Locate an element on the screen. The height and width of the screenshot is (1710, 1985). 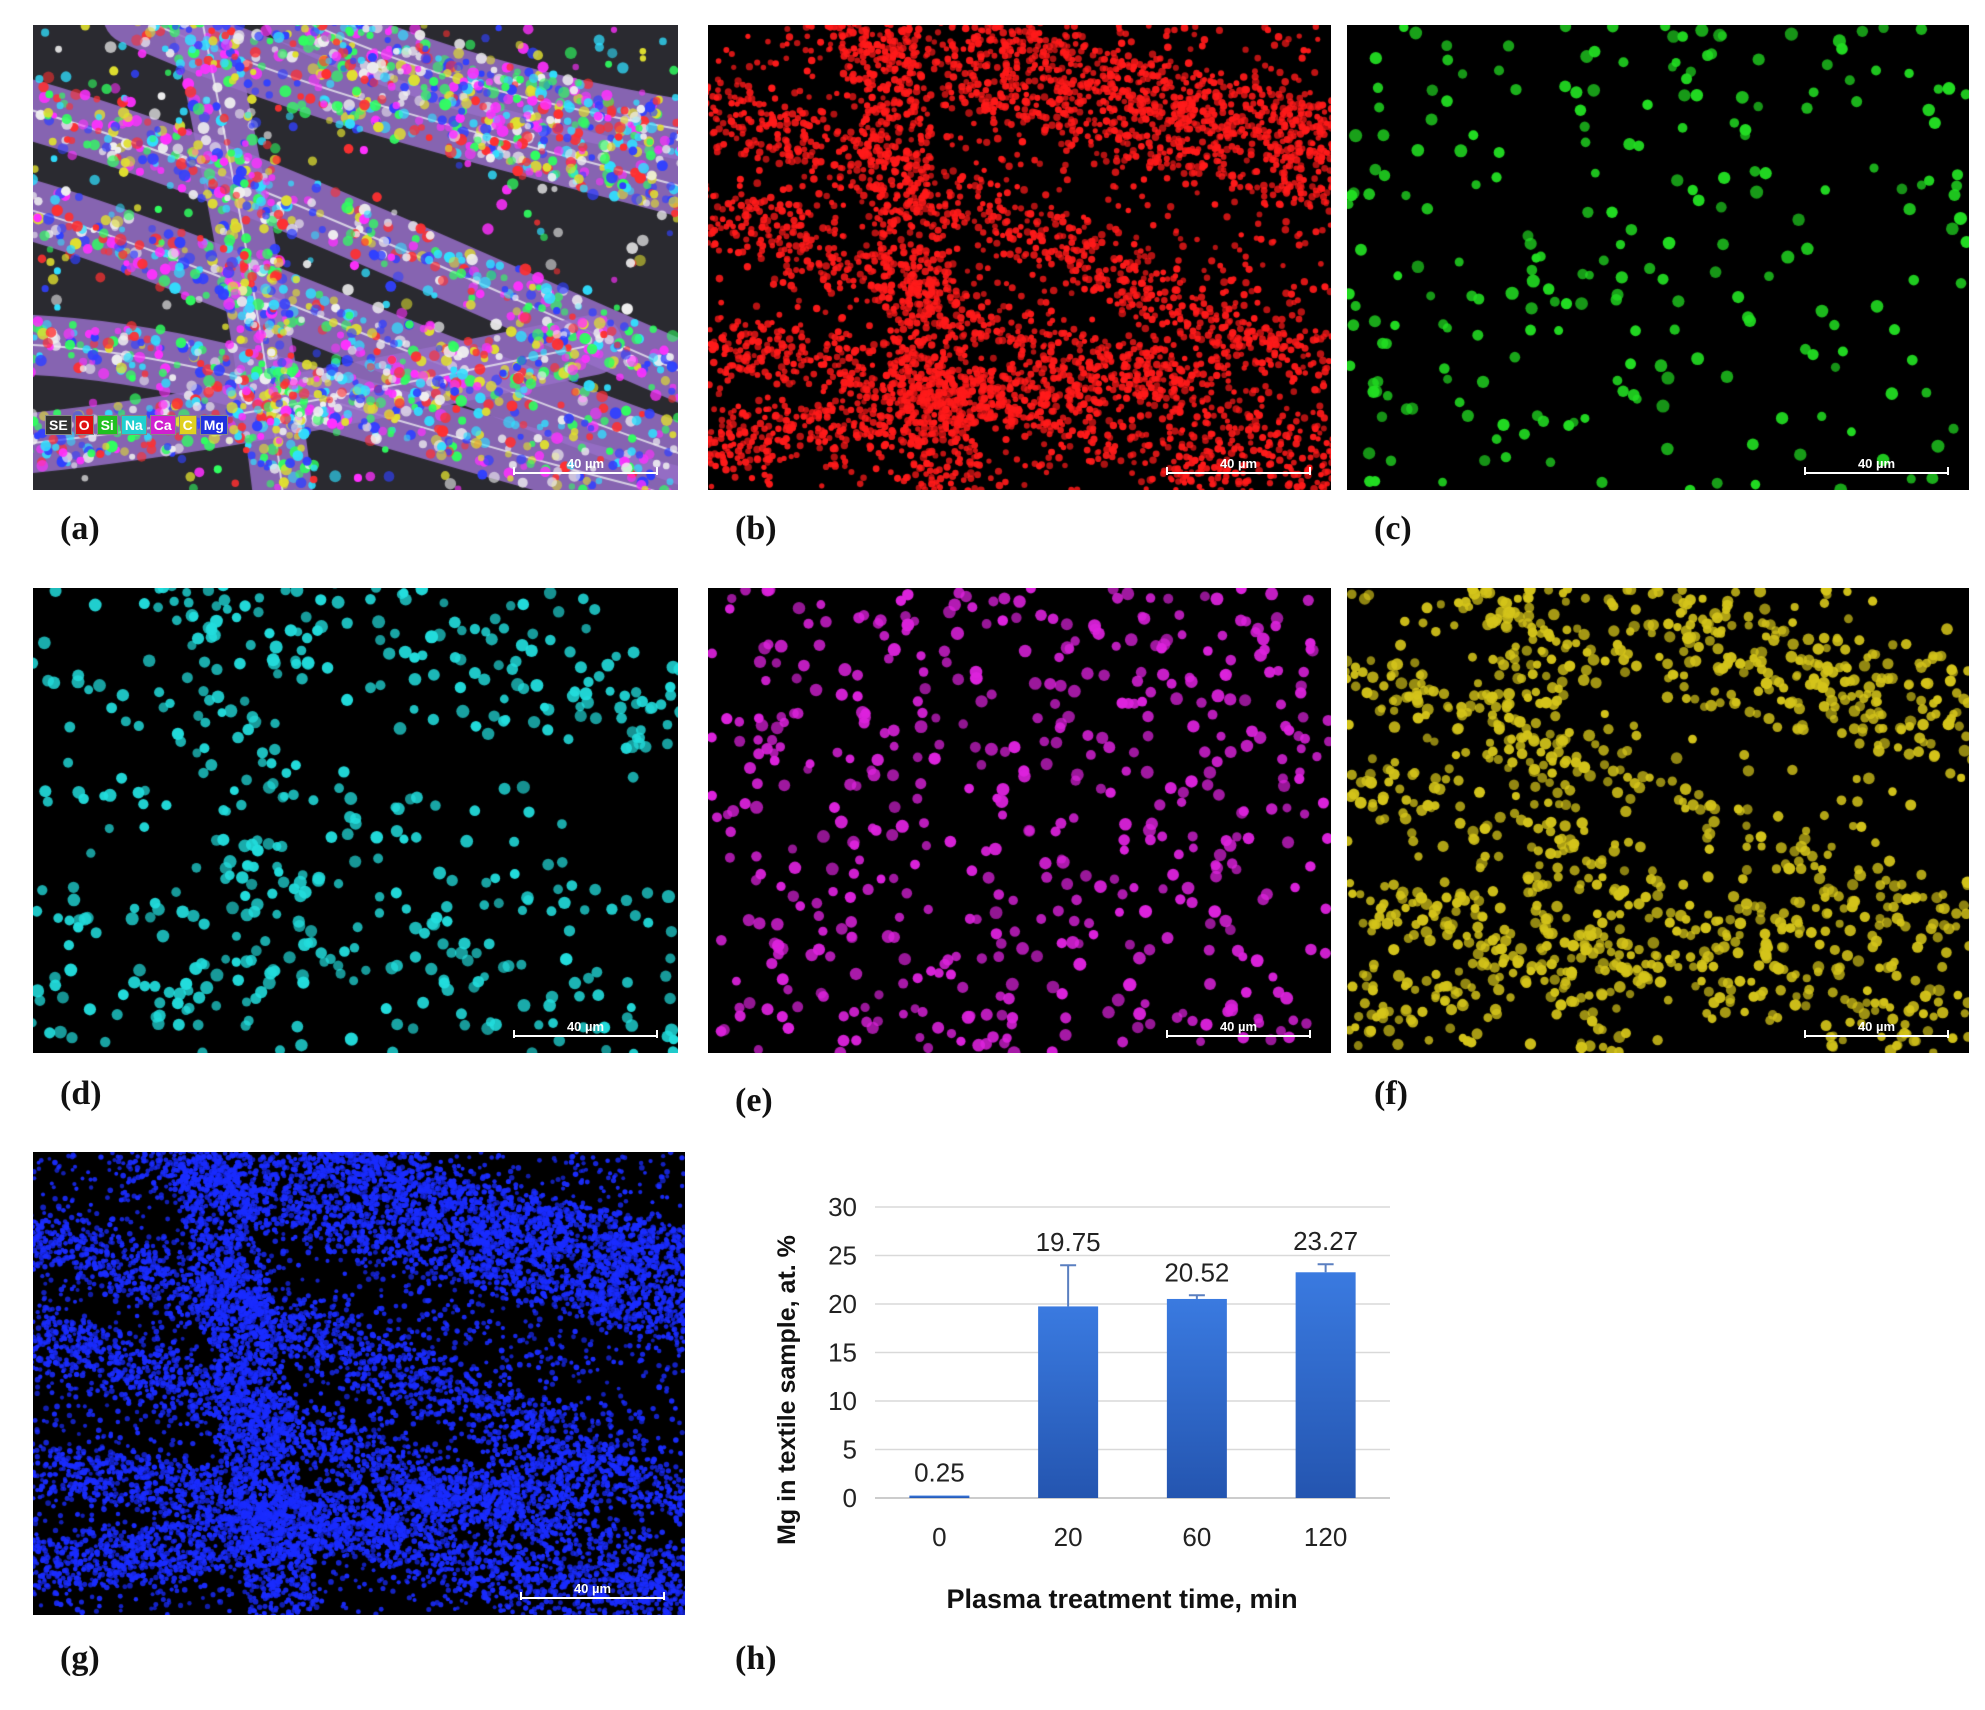
x-tick-label: 60 is located at coordinates (1196, 1537).